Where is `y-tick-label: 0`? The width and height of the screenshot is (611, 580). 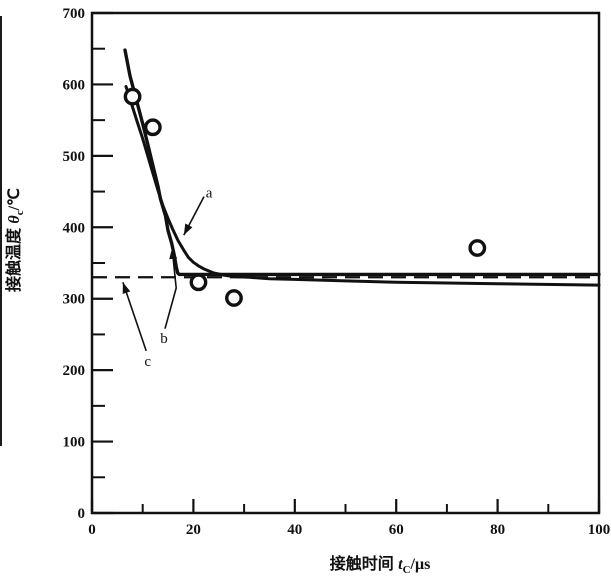
y-tick-label: 0 is located at coordinates (82, 514).